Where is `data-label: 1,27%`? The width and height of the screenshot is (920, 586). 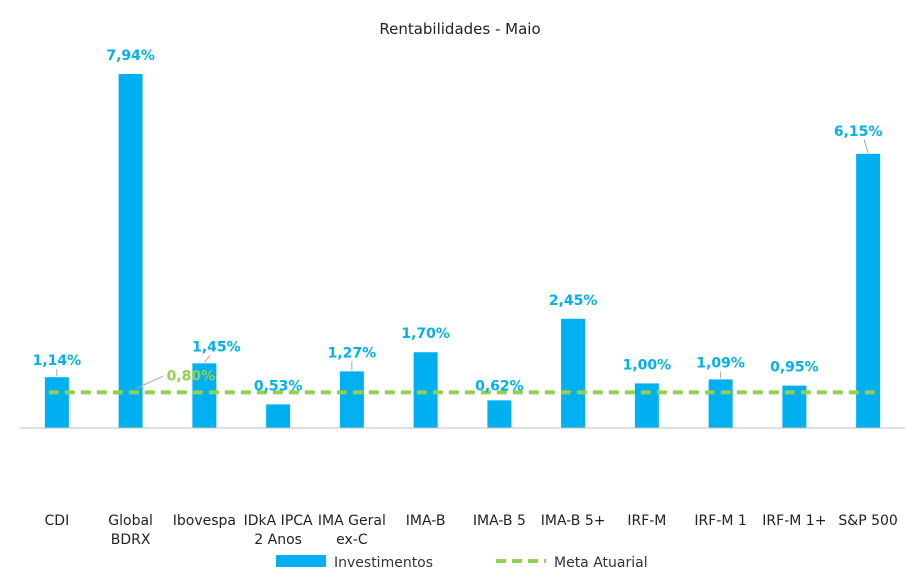 data-label: 1,27% is located at coordinates (352, 353).